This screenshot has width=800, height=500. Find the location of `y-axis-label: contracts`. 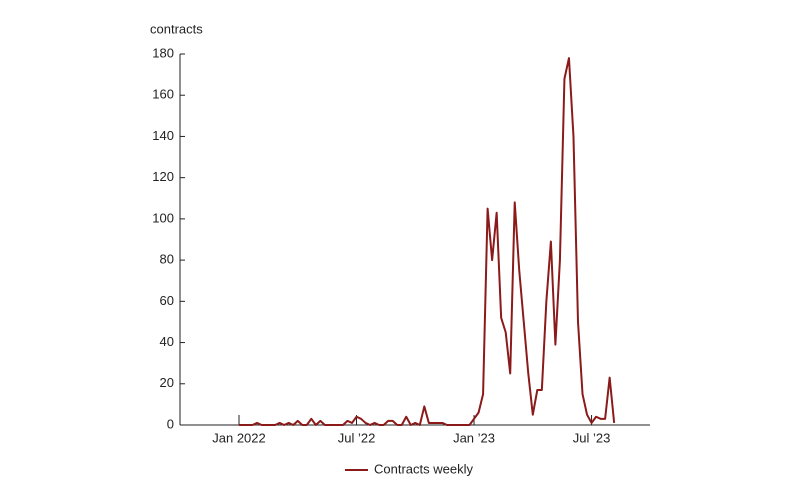

y-axis-label: contracts is located at coordinates (176, 28).